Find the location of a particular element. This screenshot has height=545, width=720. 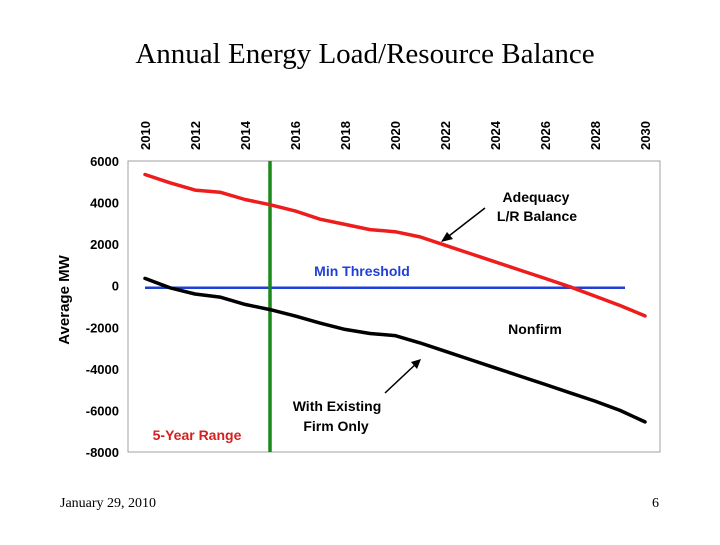

annotation-min-threshold: Min Threshold is located at coordinates (362, 271).